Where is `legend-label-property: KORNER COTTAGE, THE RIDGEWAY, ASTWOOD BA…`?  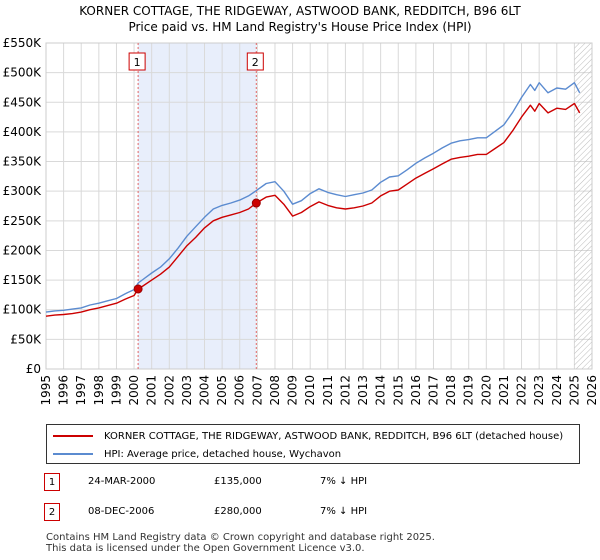
legend-label-property: KORNER COTTAGE, THE RIDGEWAY, ASTWOOD BA… is located at coordinates (334, 436).